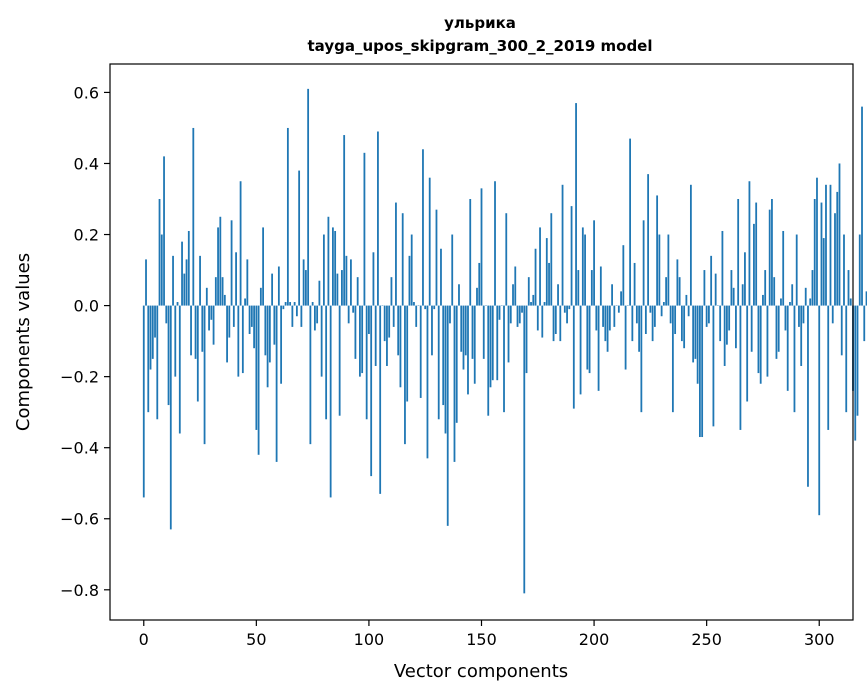  Describe the element at coordinates (86, 92) in the screenshot. I see `y-tick-label: 0.6` at that location.